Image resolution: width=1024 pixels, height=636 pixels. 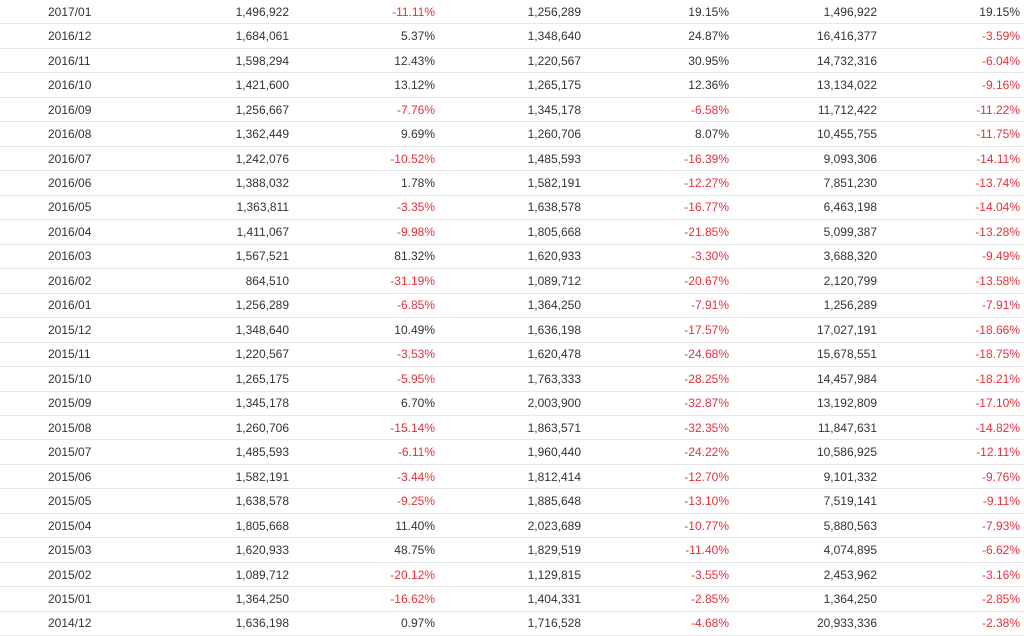 What do you see at coordinates (234, 134) in the screenshot?
I see `monthly-value-cell: 1,362,449` at bounding box center [234, 134].